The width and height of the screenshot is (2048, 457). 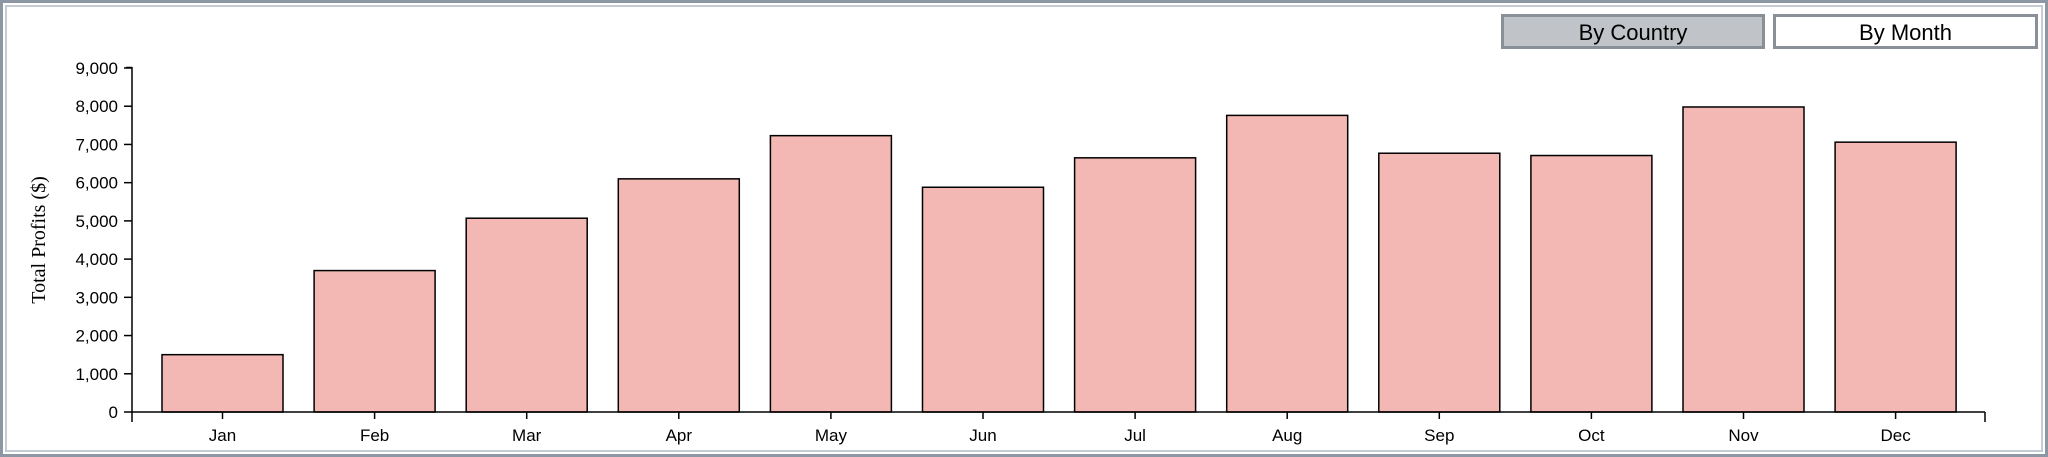 What do you see at coordinates (527, 435) in the screenshot?
I see `x-tick-label: Mar` at bounding box center [527, 435].